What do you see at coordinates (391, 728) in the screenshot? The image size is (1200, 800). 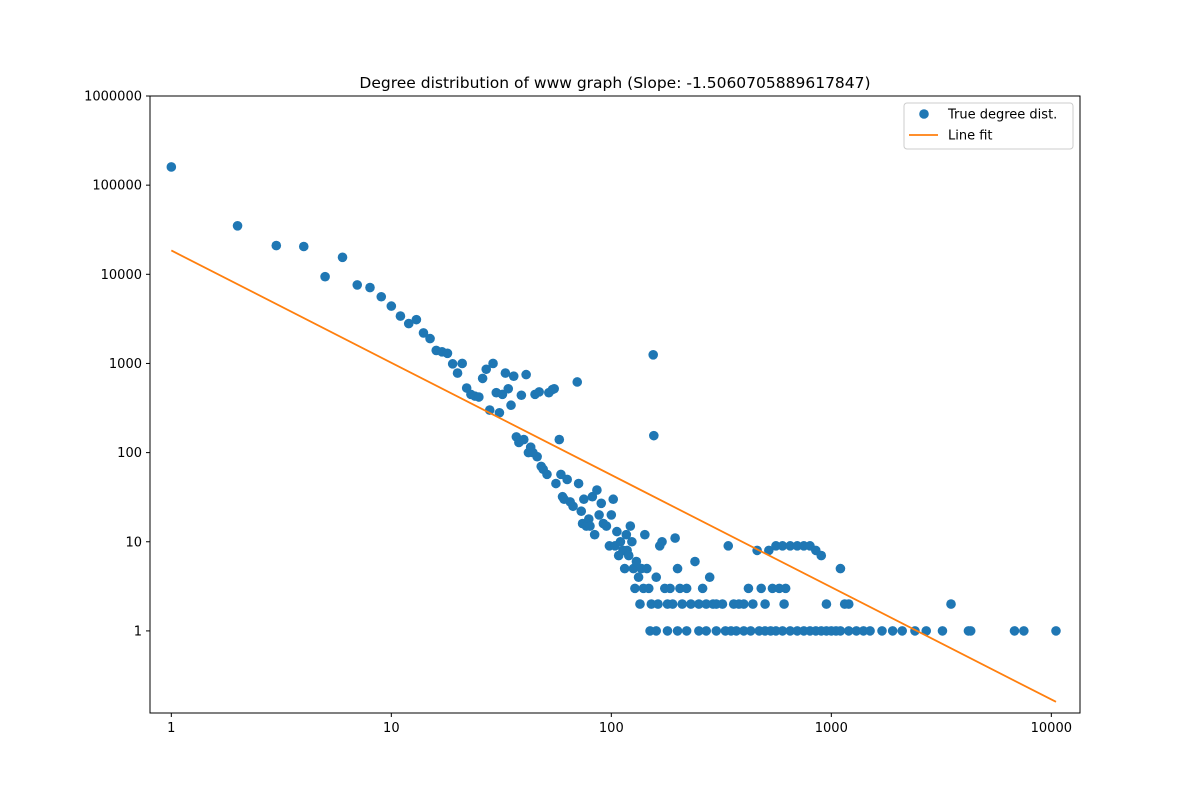 I see `x-tick-label: 10` at bounding box center [391, 728].